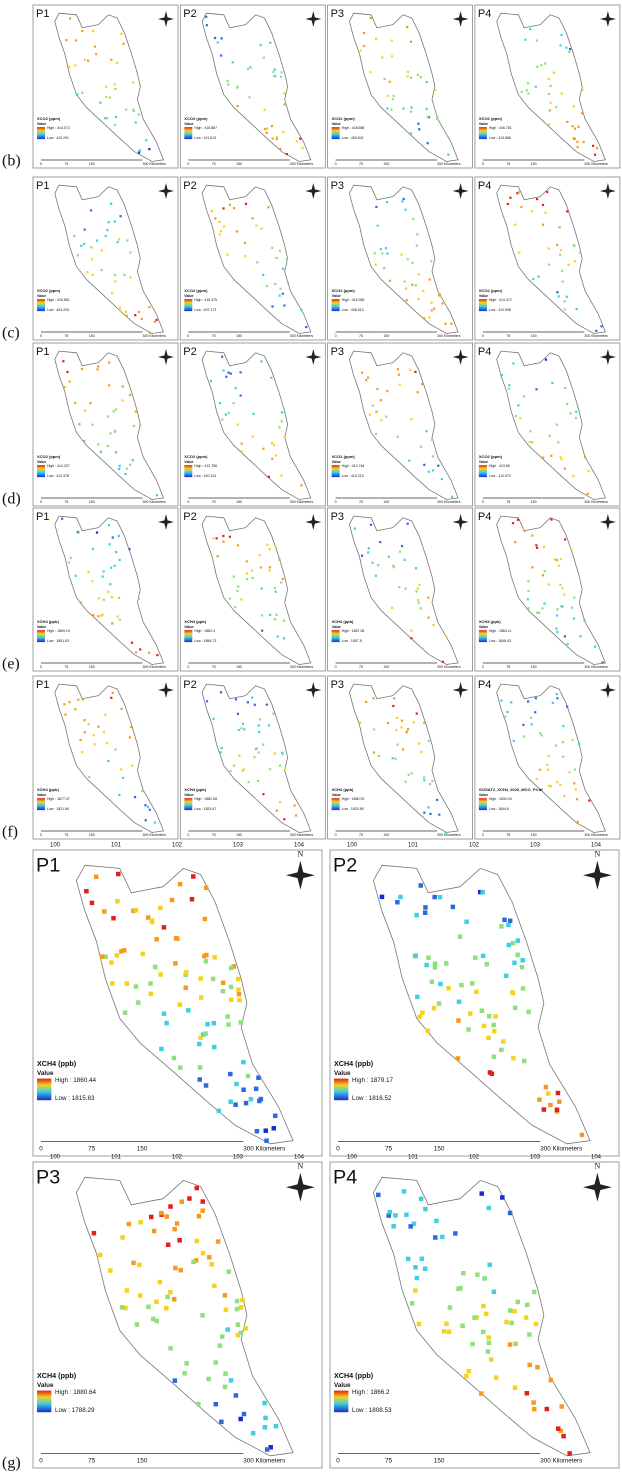 Image resolution: width=622 pixels, height=1474 pixels. Describe the element at coordinates (344, 118) in the screenshot. I see `legend-title: XCO2 (ppm)` at that location.